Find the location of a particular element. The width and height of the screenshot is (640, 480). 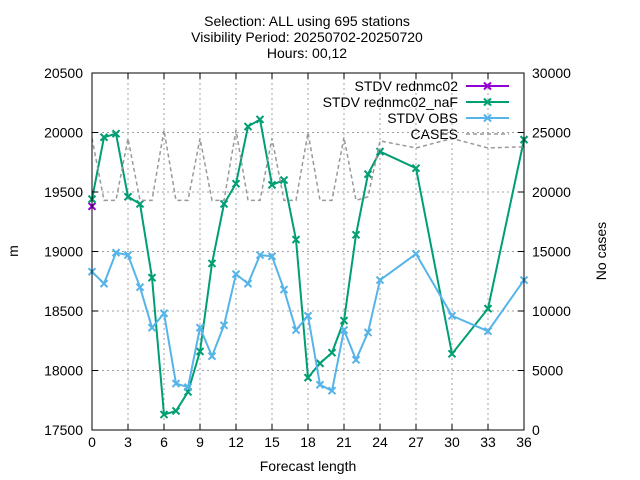

y-axis-label: m is located at coordinates (13, 251).